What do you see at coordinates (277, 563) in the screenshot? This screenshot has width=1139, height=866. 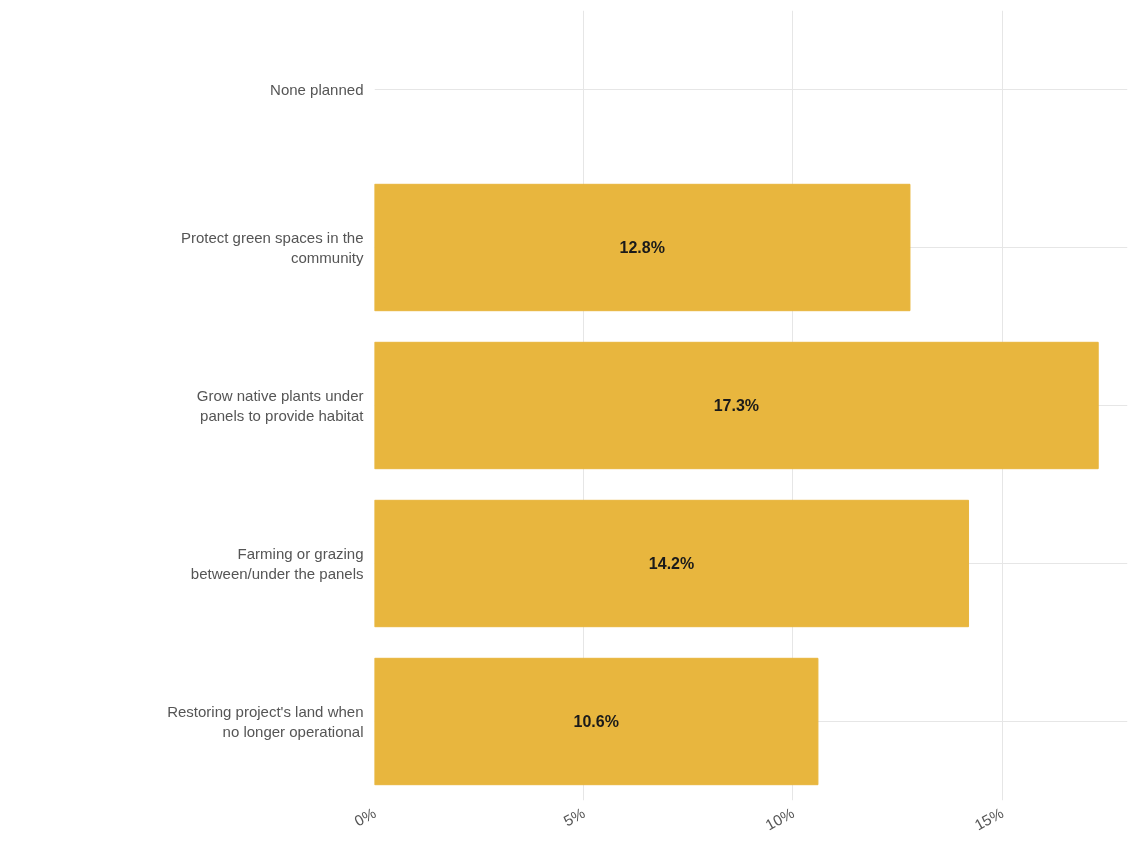 I see `y-tick-label: Farming or grazing between/under the panels` at bounding box center [277, 563].